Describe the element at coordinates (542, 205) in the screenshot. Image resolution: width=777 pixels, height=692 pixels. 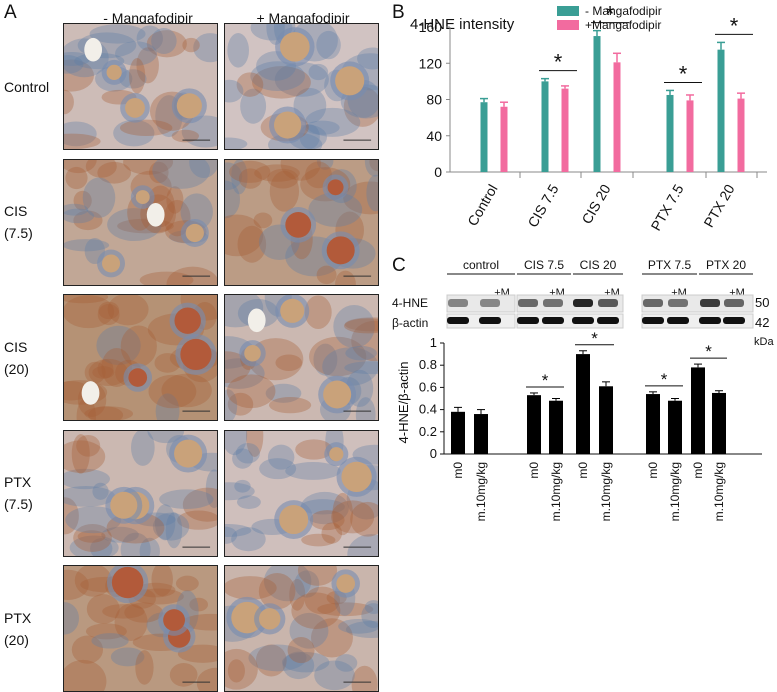
I see `x-tick-label: CIS 7.5` at that location.